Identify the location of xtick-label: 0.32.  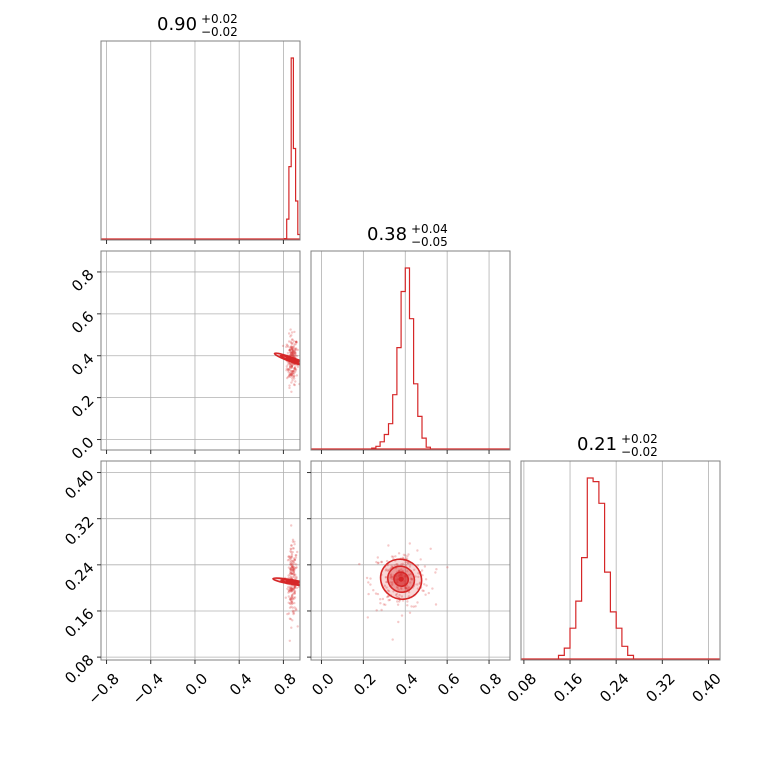
(660, 688).